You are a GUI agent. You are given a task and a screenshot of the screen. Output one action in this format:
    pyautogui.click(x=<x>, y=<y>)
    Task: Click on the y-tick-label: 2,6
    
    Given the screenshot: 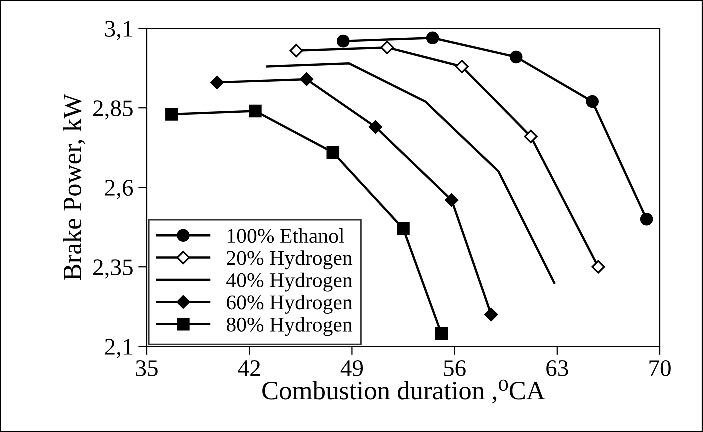 What is the action you would take?
    pyautogui.click(x=119, y=190)
    